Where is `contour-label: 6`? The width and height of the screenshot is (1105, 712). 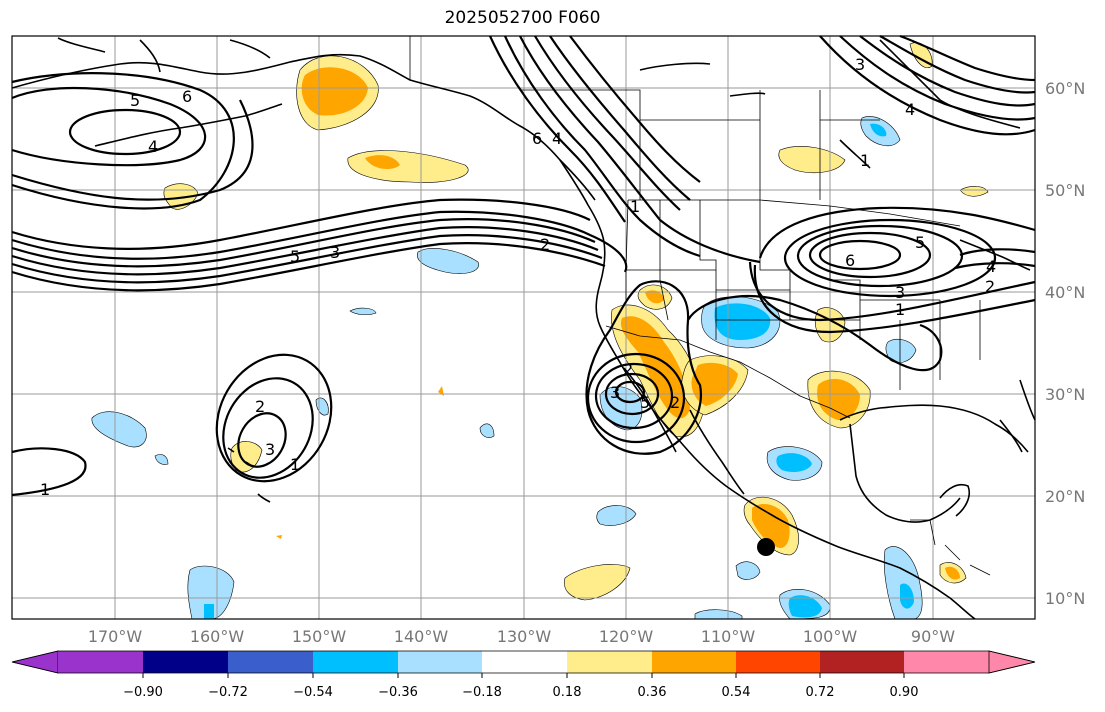 contour-label: 6 is located at coordinates (850, 260).